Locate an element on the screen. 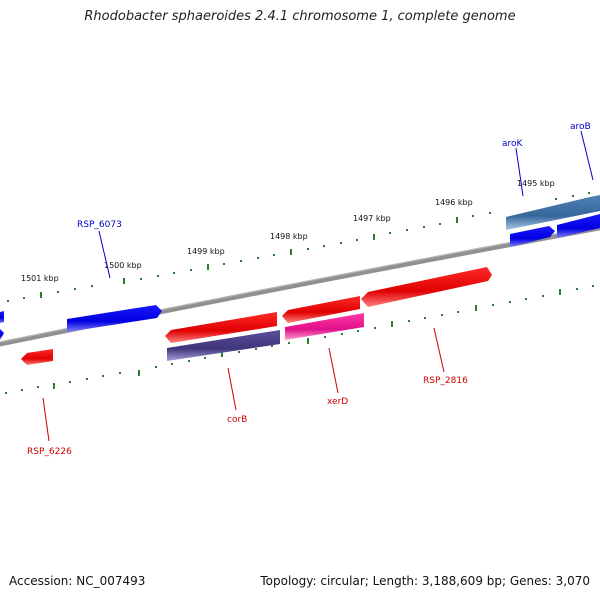 Image resolution: width=600 pixels, height=600 pixels. scale-label: 1496 kbp is located at coordinates (454, 202).